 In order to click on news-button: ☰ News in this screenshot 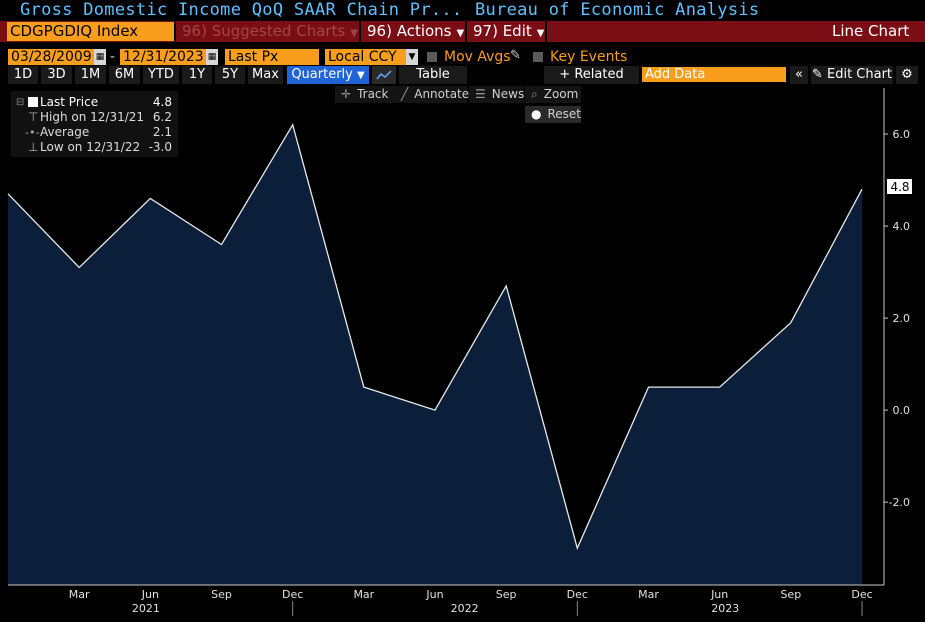, I will do `click(496, 94)`.